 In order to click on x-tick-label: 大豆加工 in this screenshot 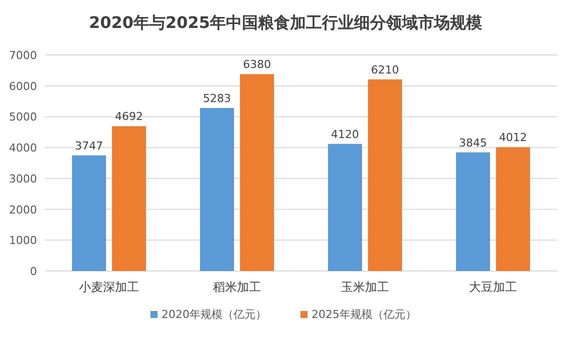, I will do `click(493, 287)`.